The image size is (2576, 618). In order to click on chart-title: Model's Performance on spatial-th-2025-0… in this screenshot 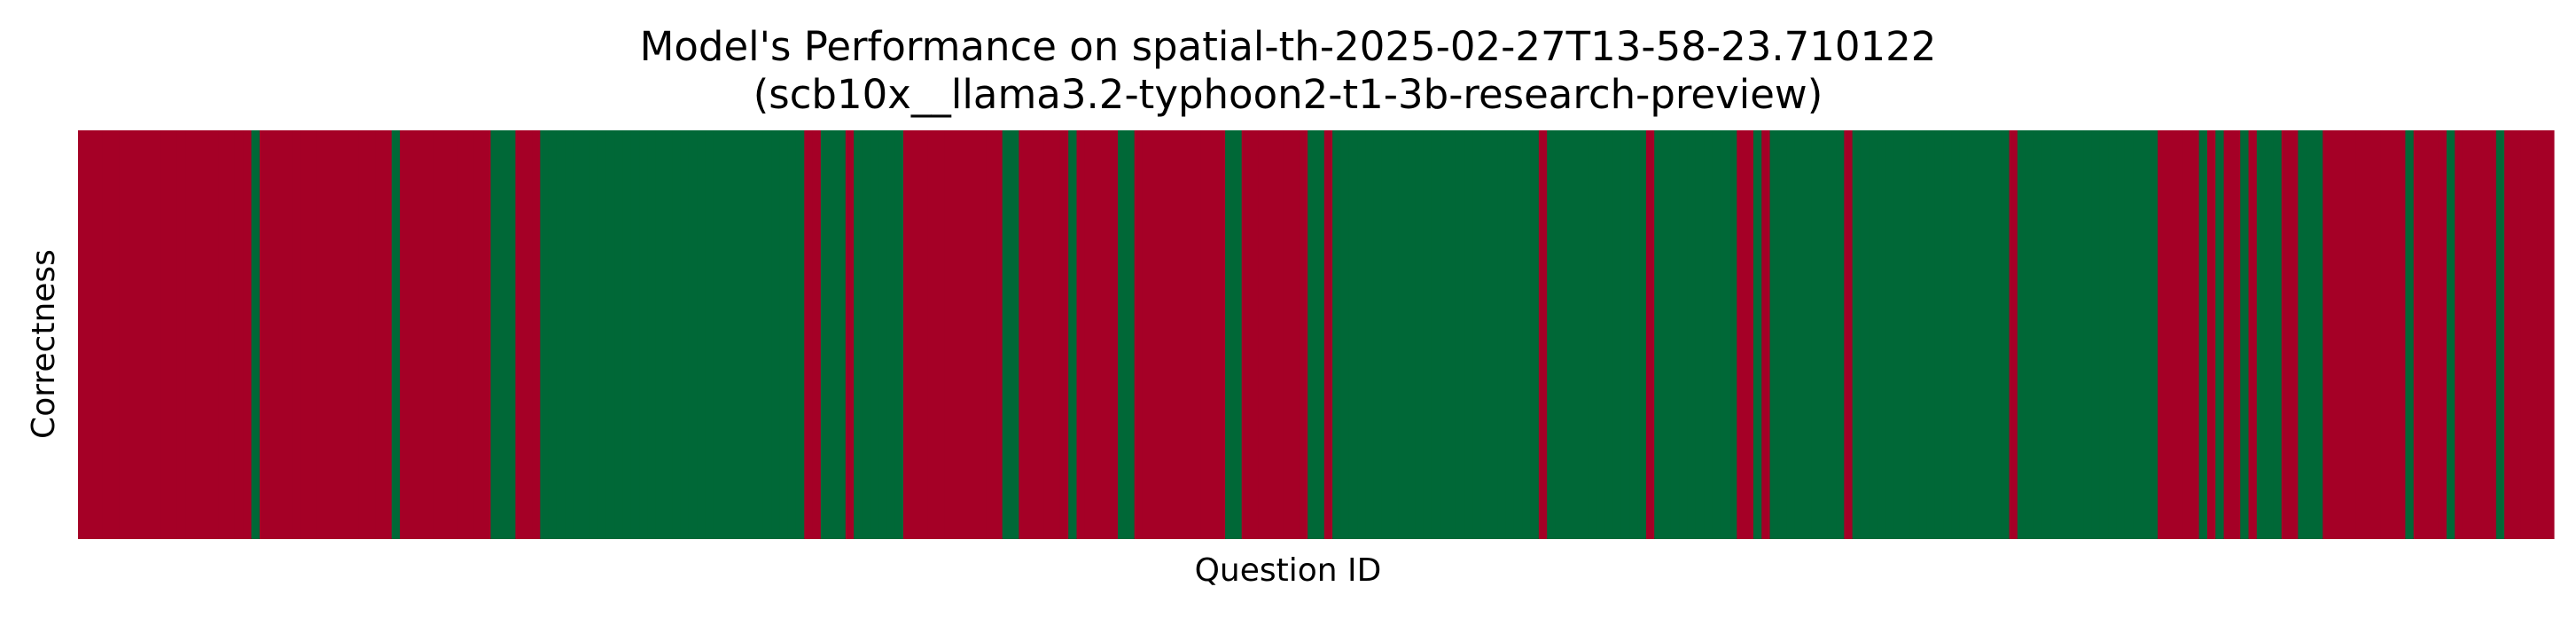, I will do `click(1288, 46)`.